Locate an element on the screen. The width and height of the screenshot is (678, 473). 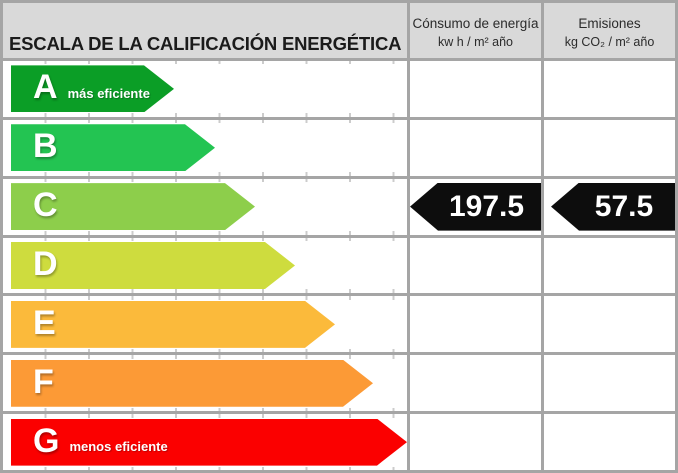
emissions-value: 57.5 is located at coordinates (624, 206).